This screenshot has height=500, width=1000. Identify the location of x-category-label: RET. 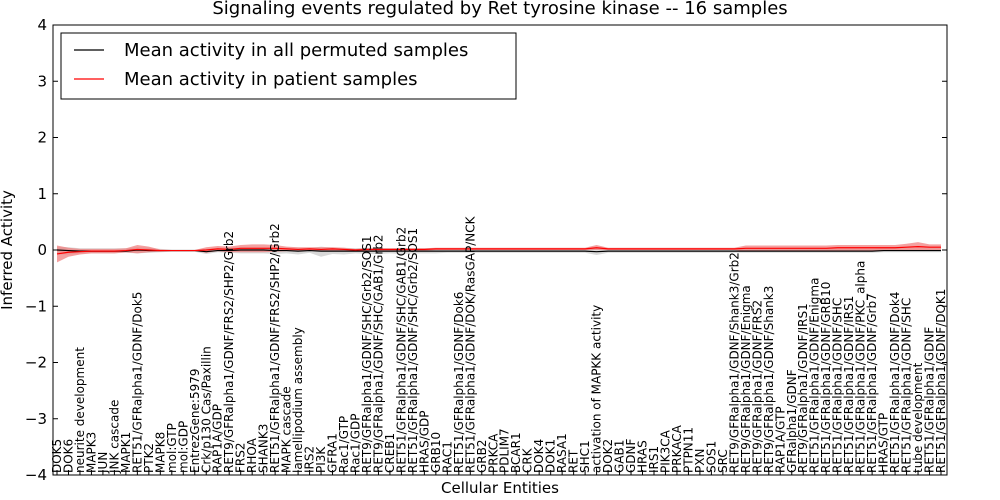
(574, 461).